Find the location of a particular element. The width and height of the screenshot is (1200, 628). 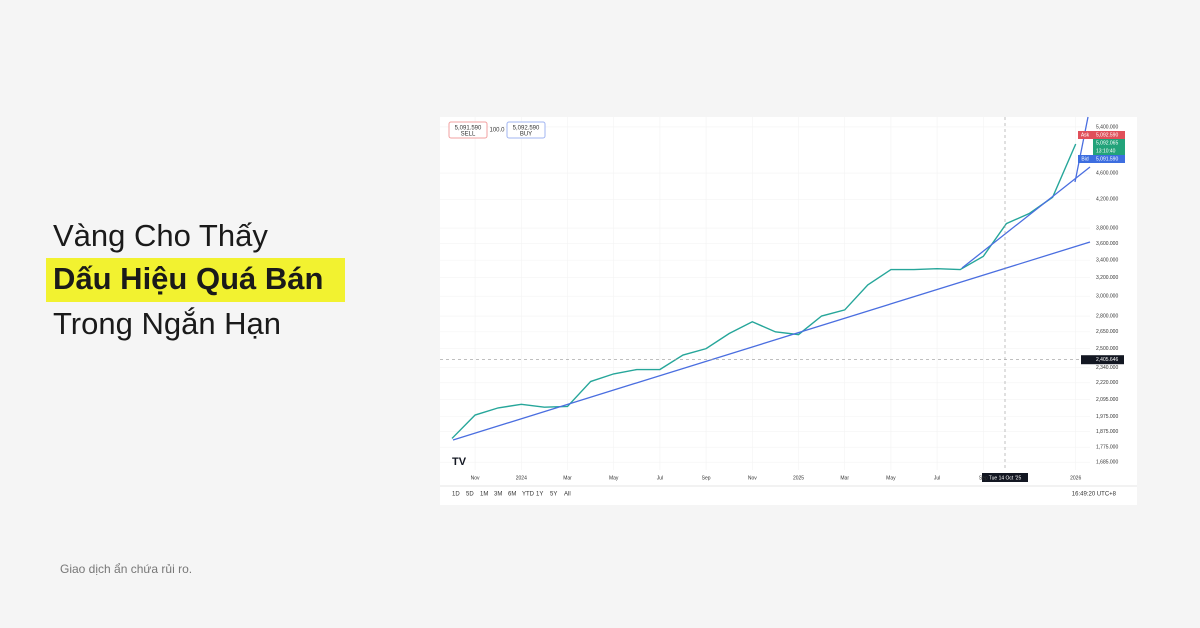

bid-price: 5,091.590 is located at coordinates (1107, 159).